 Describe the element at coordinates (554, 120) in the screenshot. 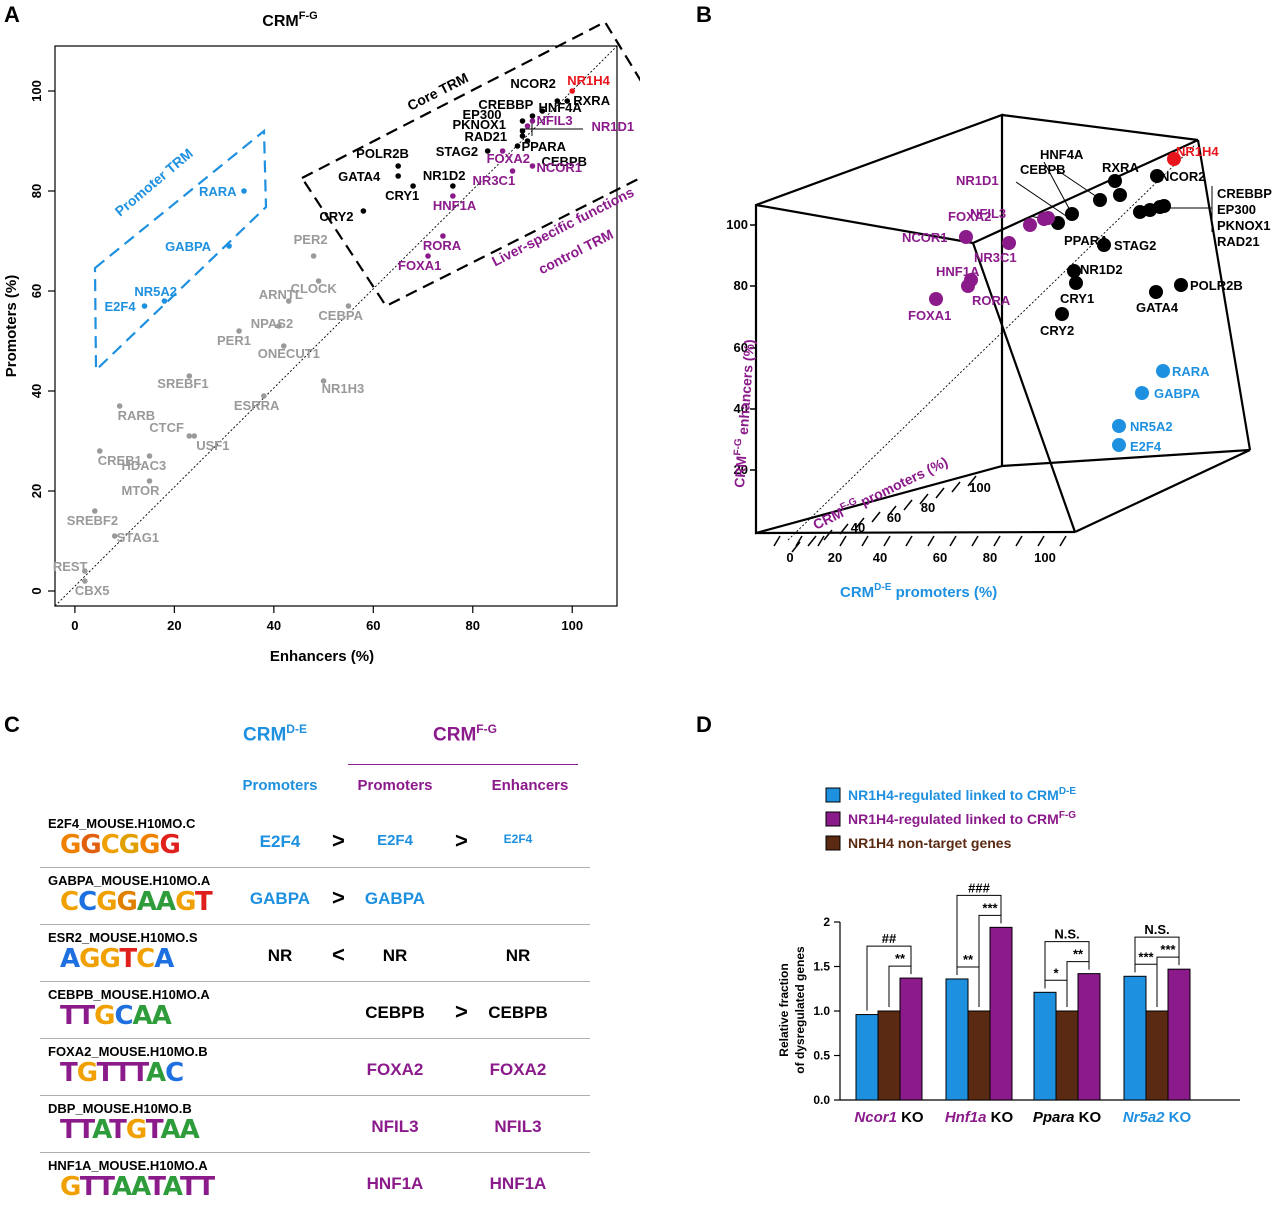

I see `point-label-nfil3: NFIL3` at that location.